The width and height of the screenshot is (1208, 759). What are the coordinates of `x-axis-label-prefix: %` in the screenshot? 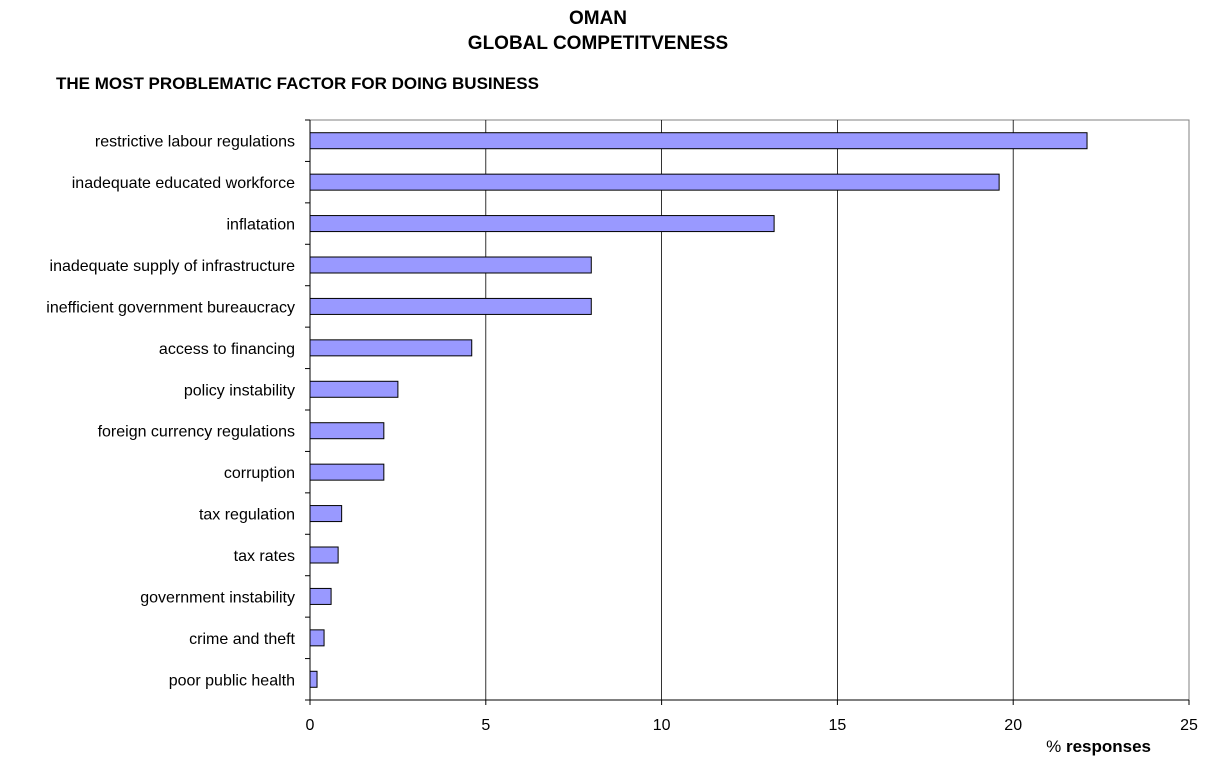 It's located at (1054, 746).